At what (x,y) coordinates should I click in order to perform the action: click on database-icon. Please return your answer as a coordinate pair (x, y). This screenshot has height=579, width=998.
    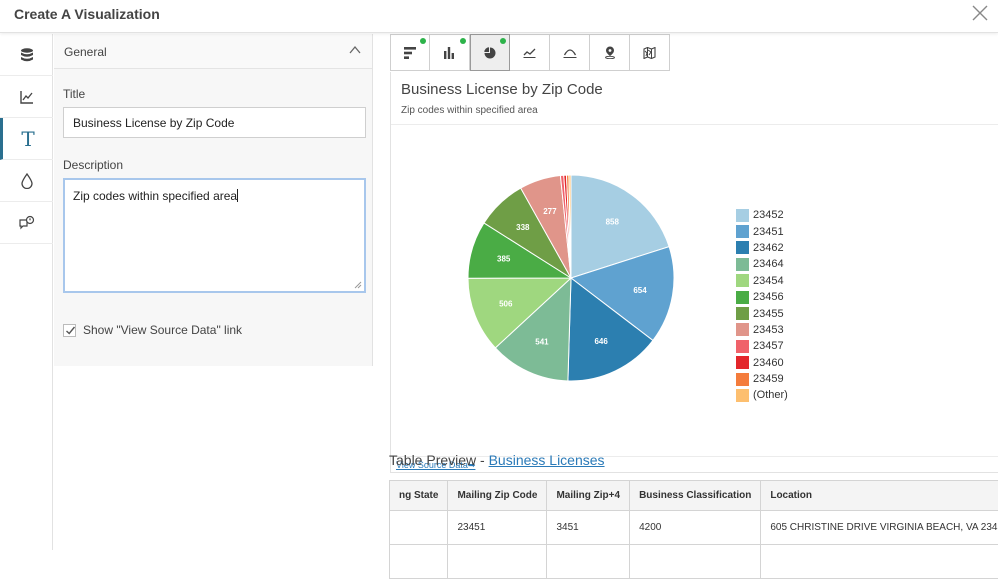
    Looking at the image, I should click on (27, 55).